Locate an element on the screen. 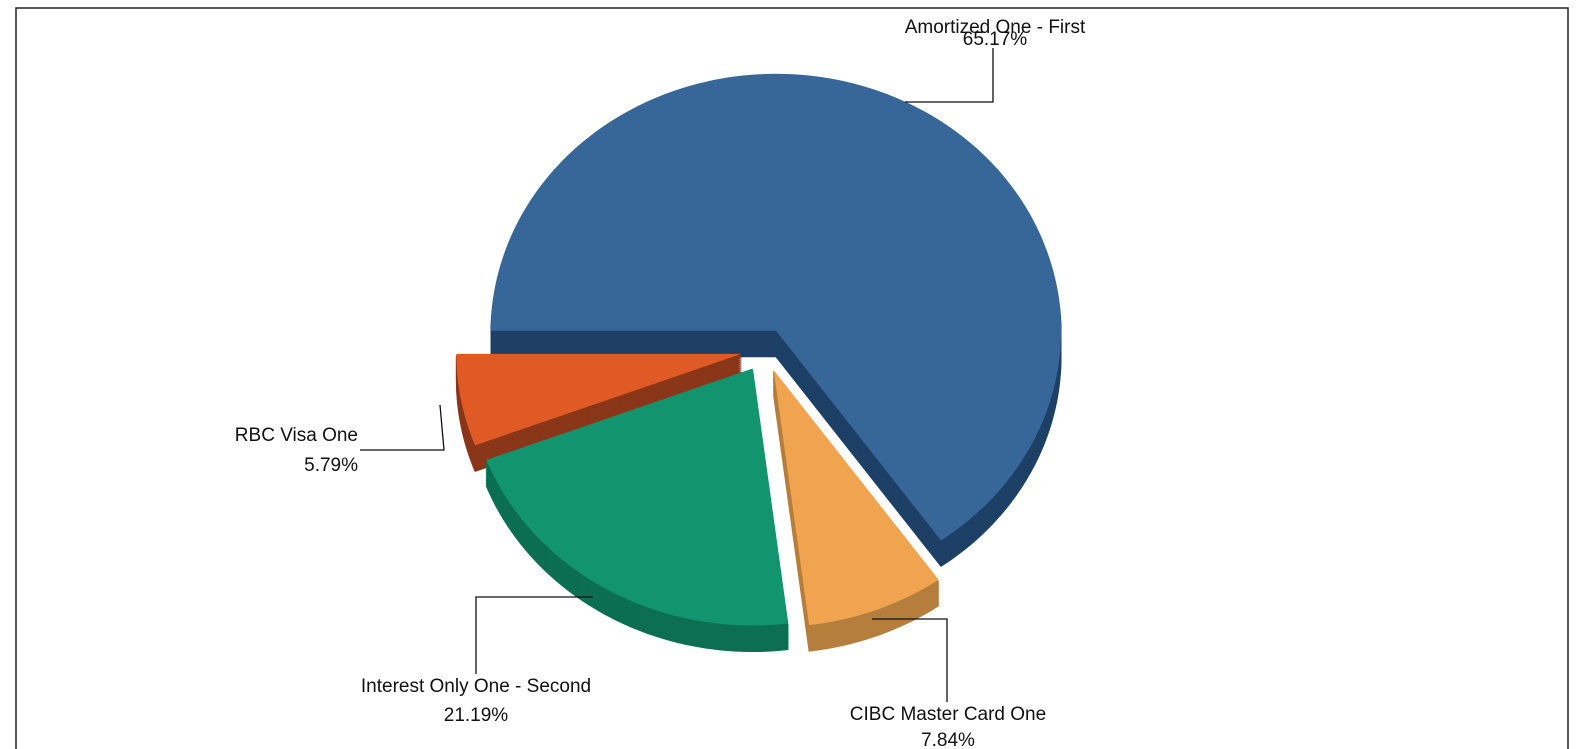 The width and height of the screenshot is (1583, 749). slice-label: RBC Visa One is located at coordinates (296, 435).